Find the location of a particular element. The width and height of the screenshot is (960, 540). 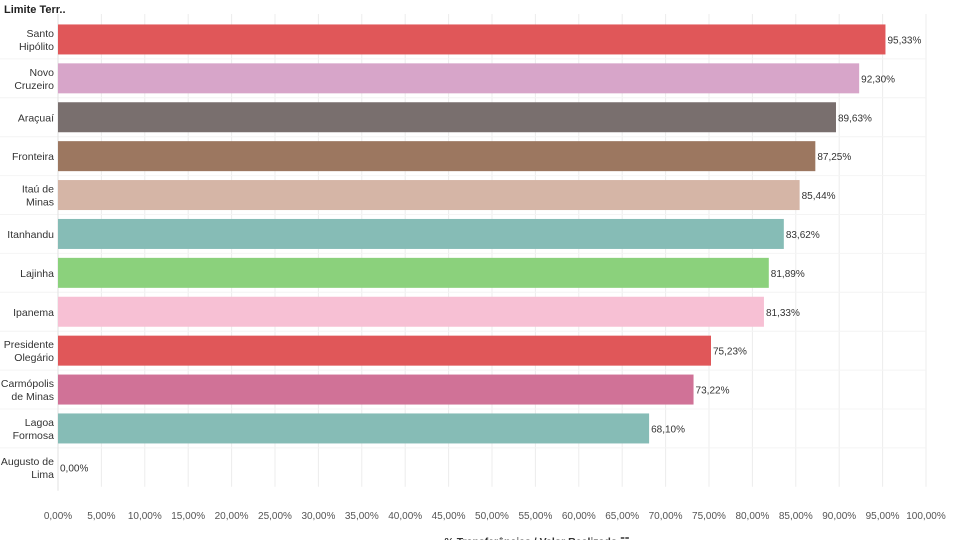

x-tick-label: 35,00% is located at coordinates (362, 516).